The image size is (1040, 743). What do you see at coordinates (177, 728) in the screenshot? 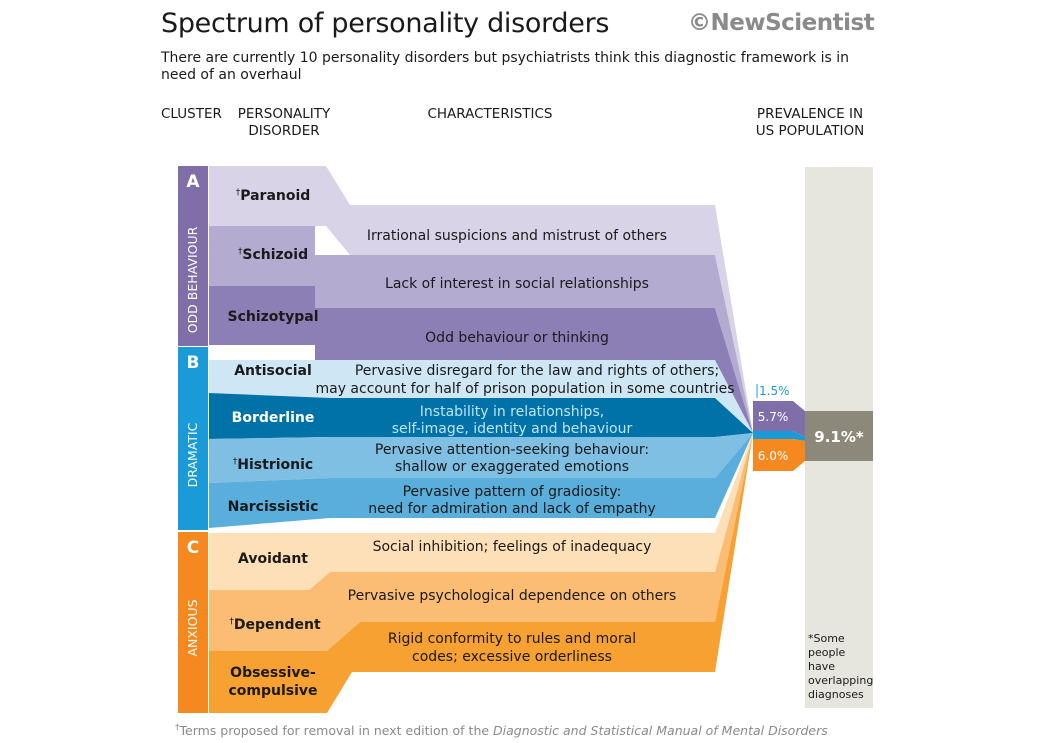
I see `footnote-dagger: †` at bounding box center [177, 728].